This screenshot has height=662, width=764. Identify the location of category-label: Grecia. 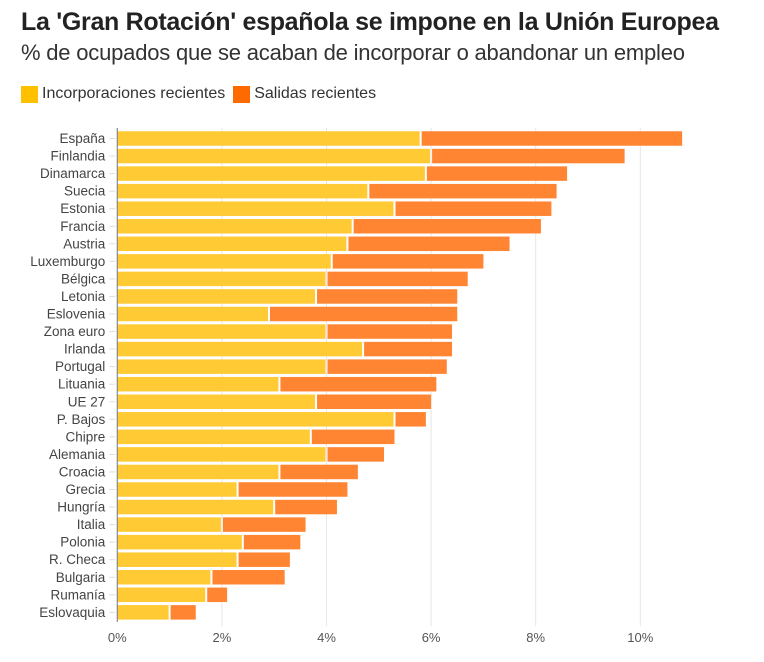
(86, 489).